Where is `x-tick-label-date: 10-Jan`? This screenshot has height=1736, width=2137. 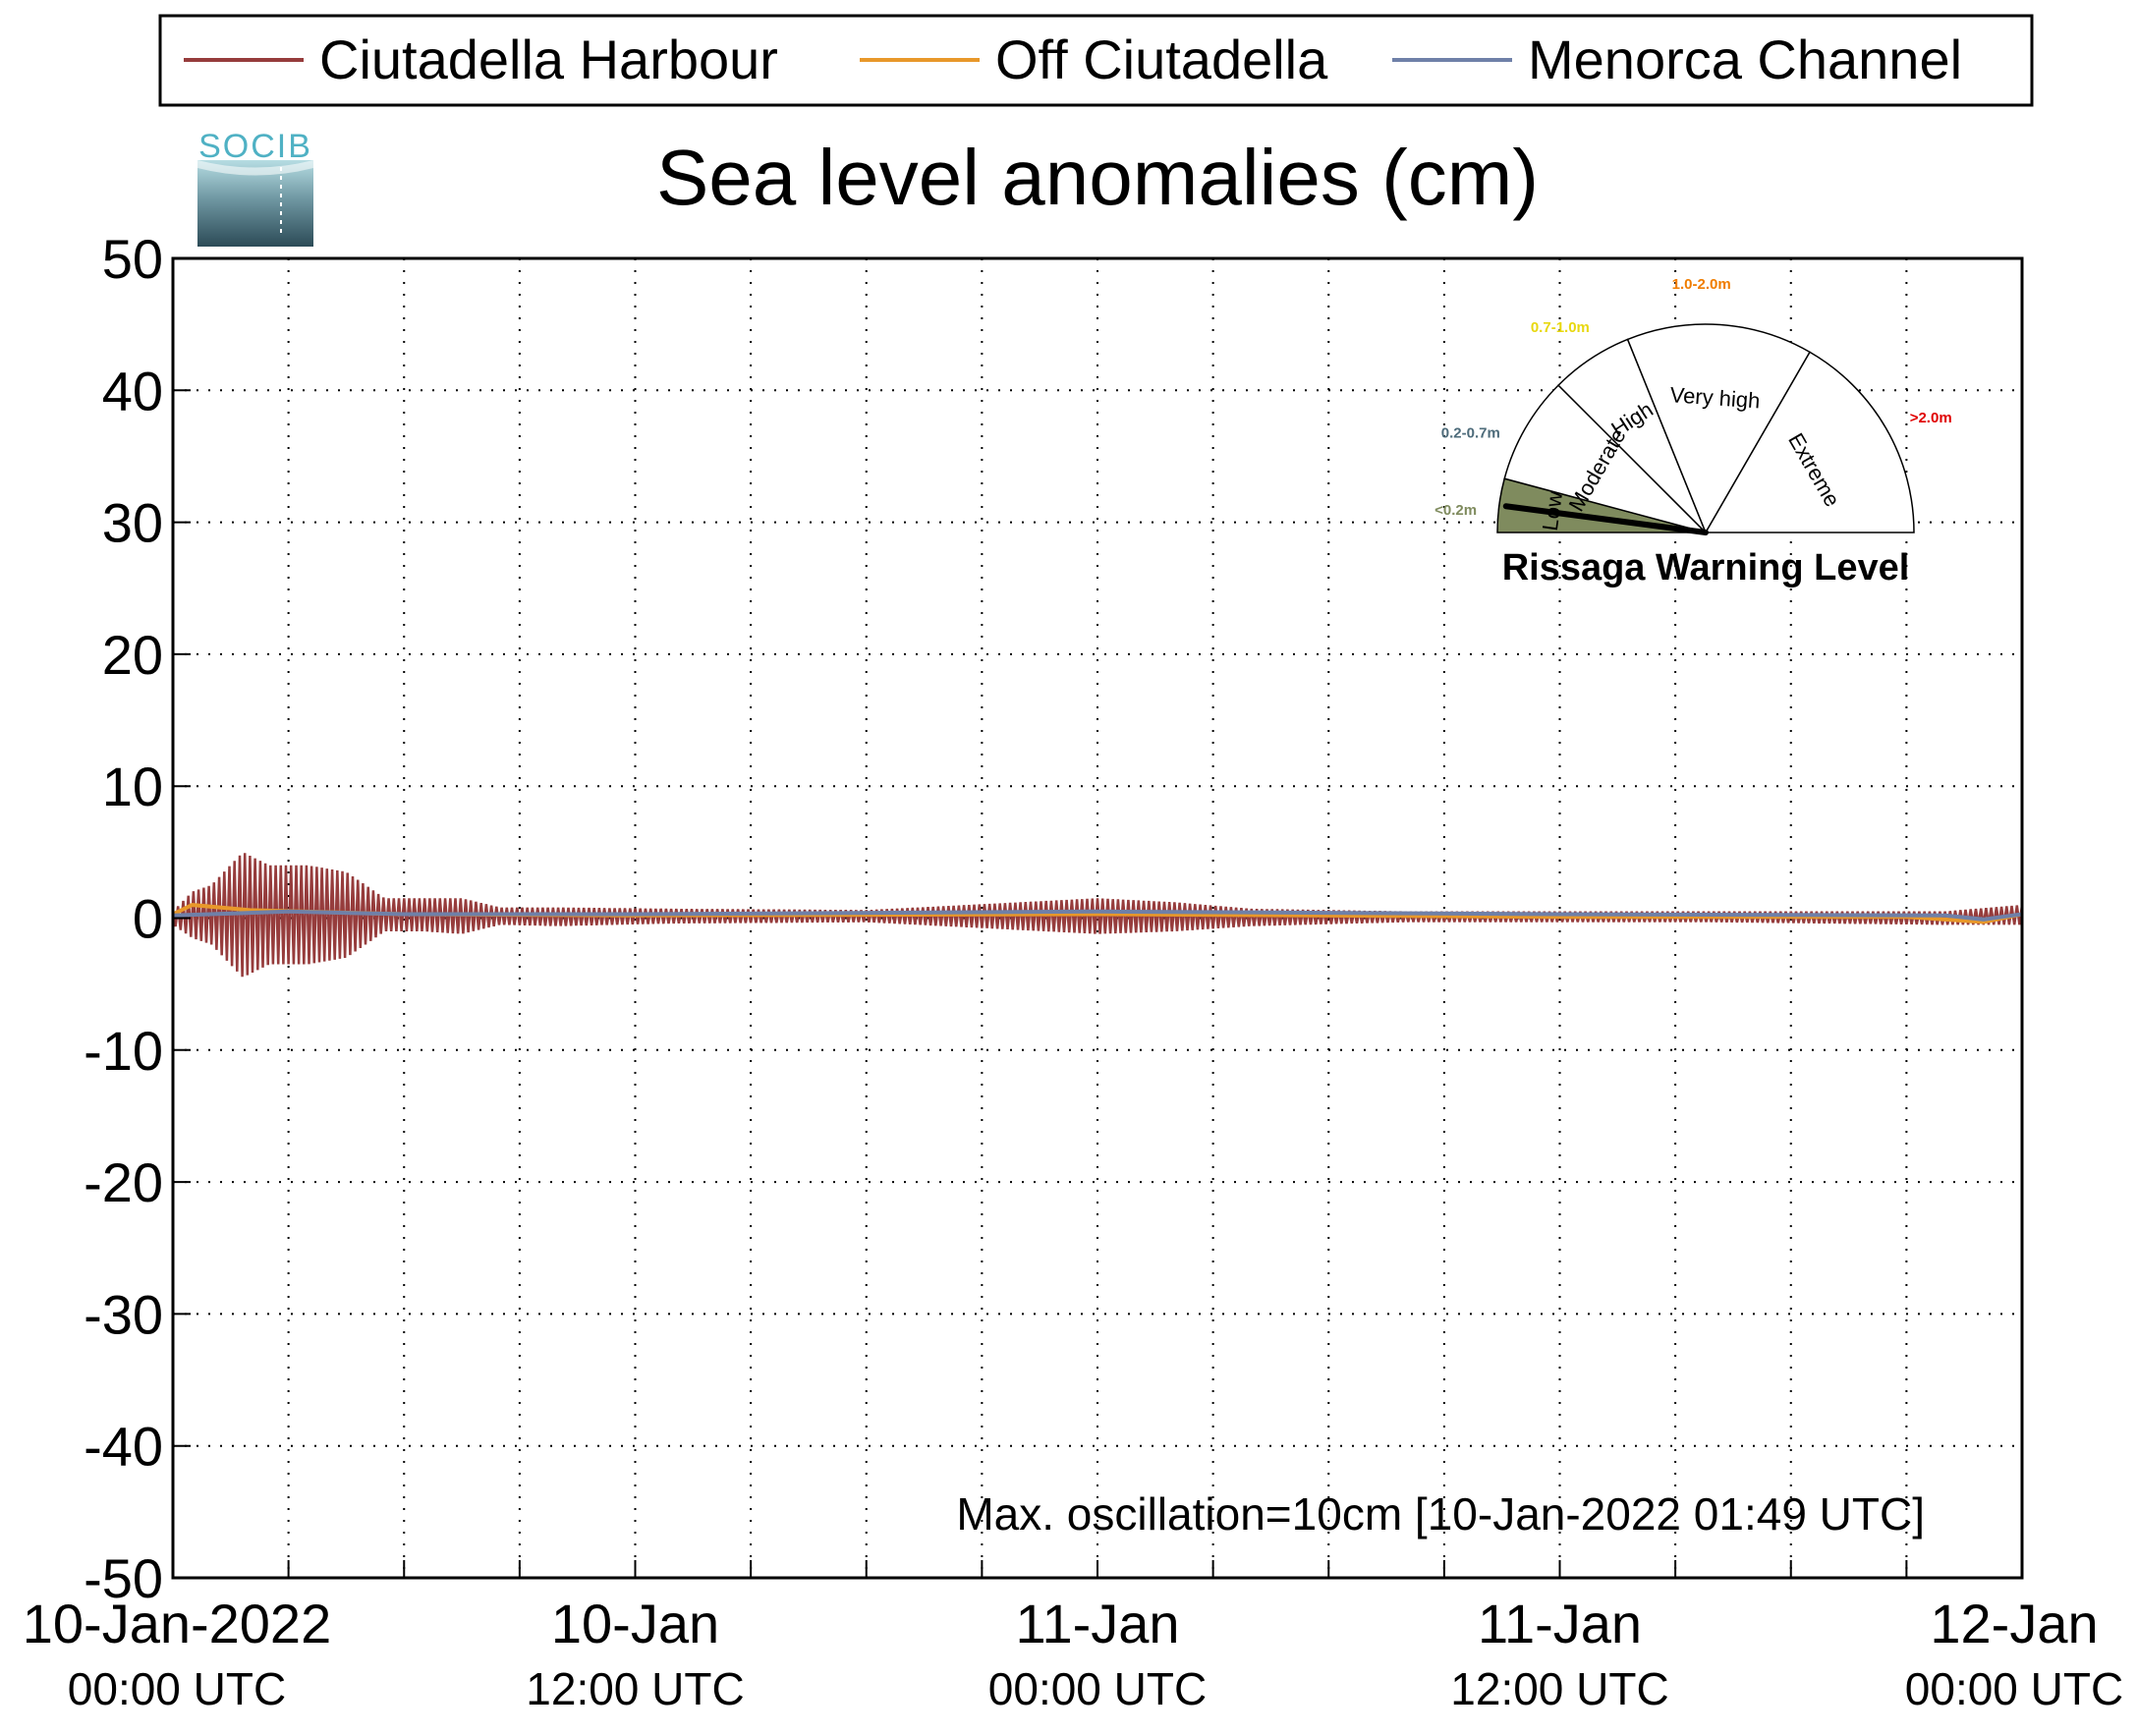 x-tick-label-date: 10-Jan is located at coordinates (635, 1623).